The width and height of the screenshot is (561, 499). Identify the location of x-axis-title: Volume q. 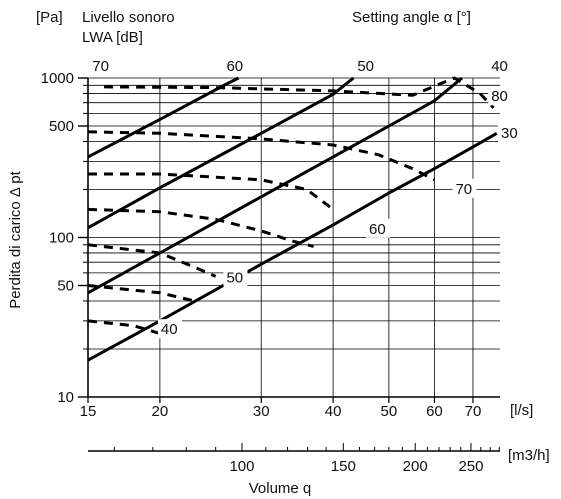
(280, 488).